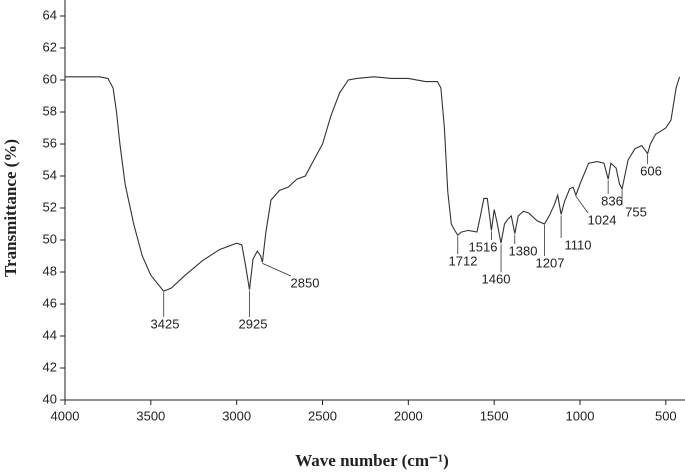 The height and width of the screenshot is (472, 685). What do you see at coordinates (50, 398) in the screenshot?
I see `y-tick-label: 40` at bounding box center [50, 398].